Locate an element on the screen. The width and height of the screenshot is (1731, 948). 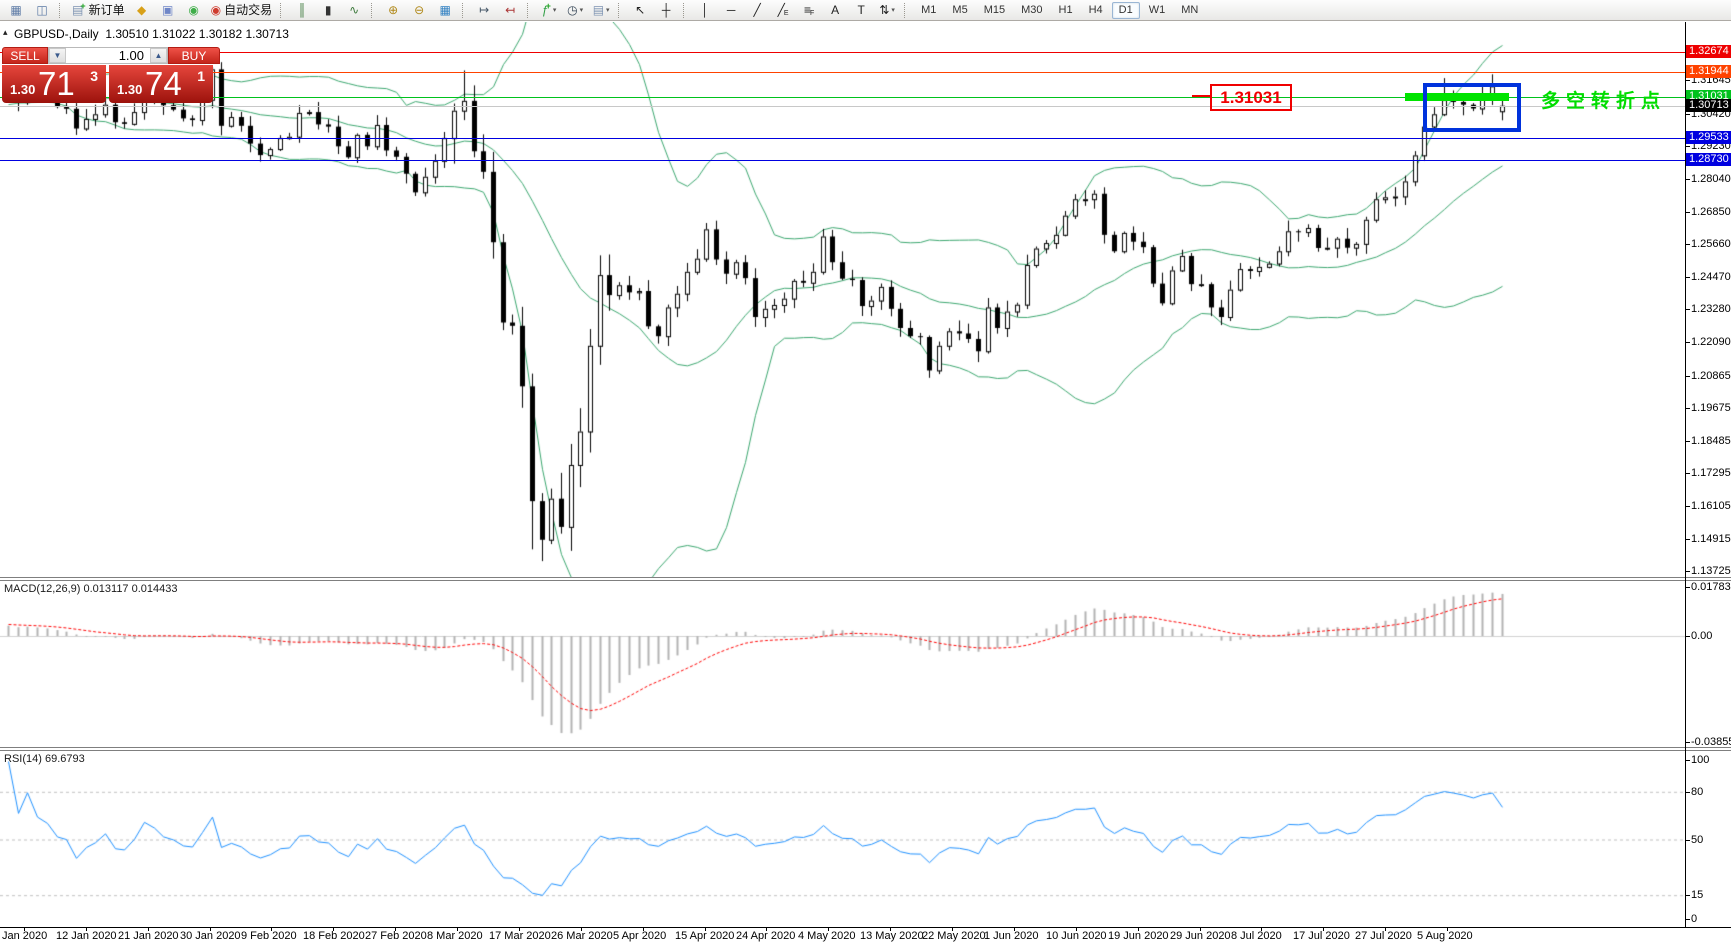
timeframe-button-d1: D1 is located at coordinates (1125, 10).